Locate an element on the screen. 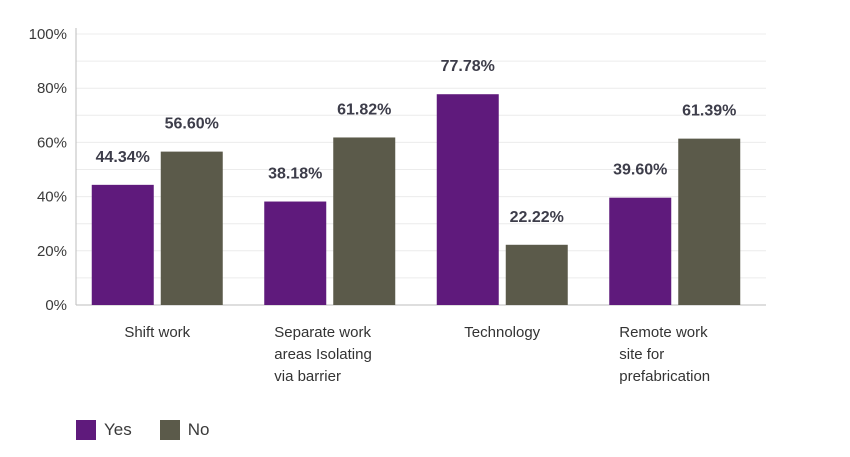 The image size is (850, 457). value-label: 56.60% is located at coordinates (192, 124).